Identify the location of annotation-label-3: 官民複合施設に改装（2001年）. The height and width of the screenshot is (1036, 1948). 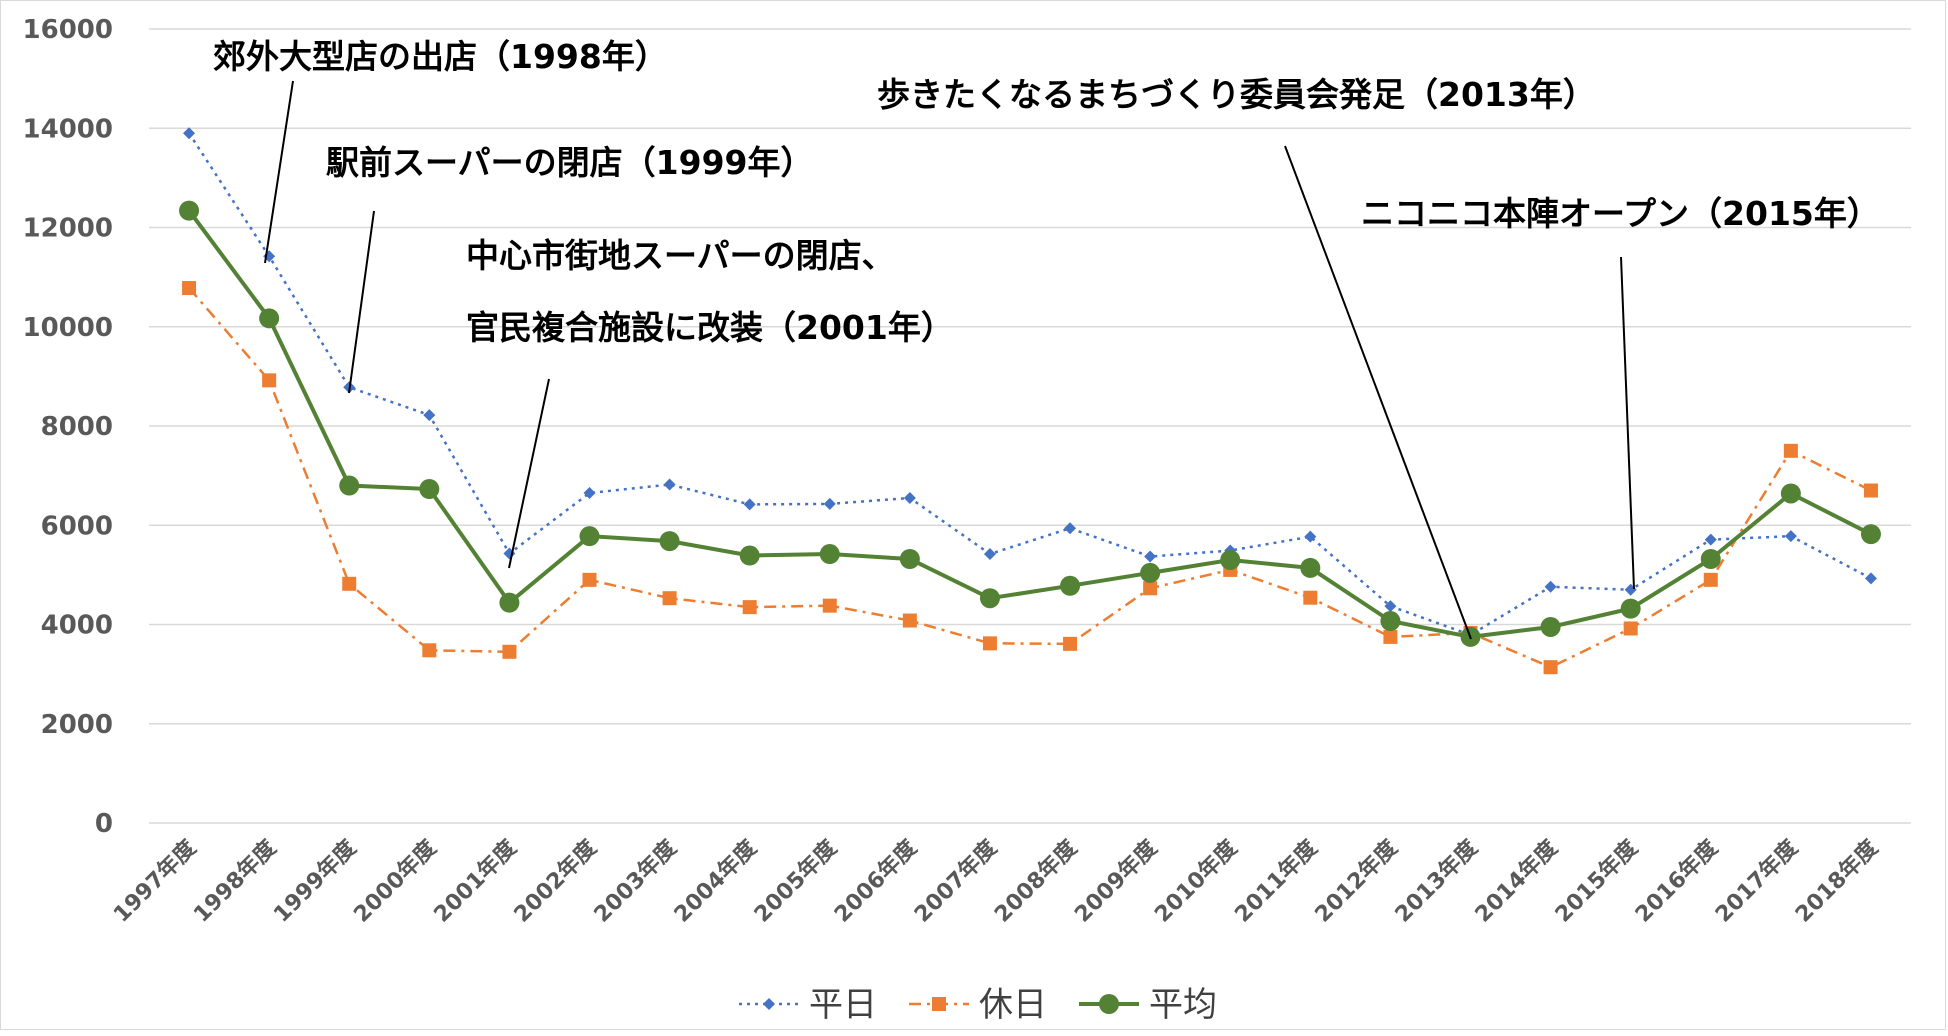
(710, 327).